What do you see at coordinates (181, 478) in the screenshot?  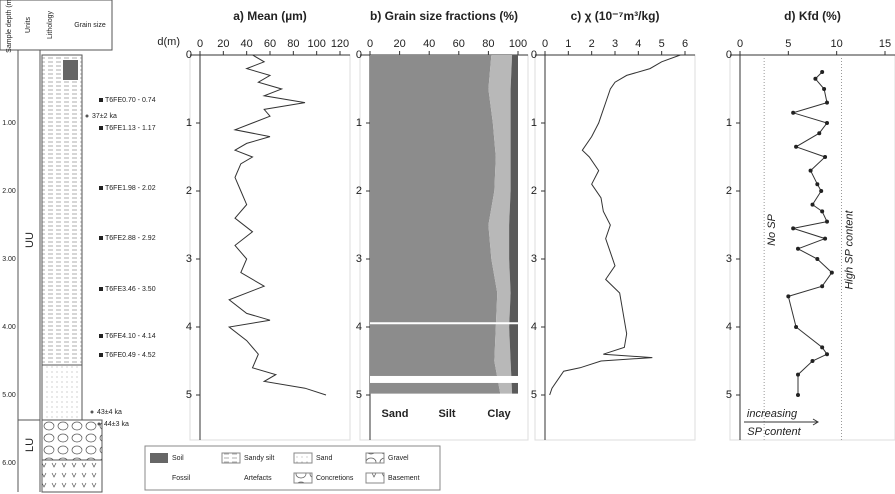 I see `legend-label: Fossil` at bounding box center [181, 478].